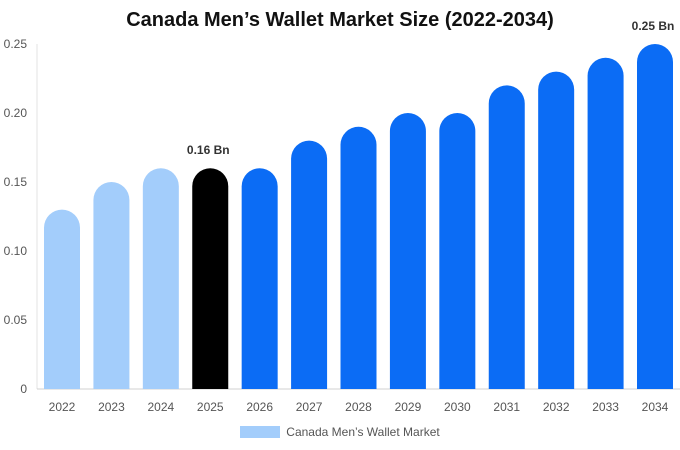  What do you see at coordinates (210, 407) in the screenshot?
I see `x-tick-label: 2025` at bounding box center [210, 407].